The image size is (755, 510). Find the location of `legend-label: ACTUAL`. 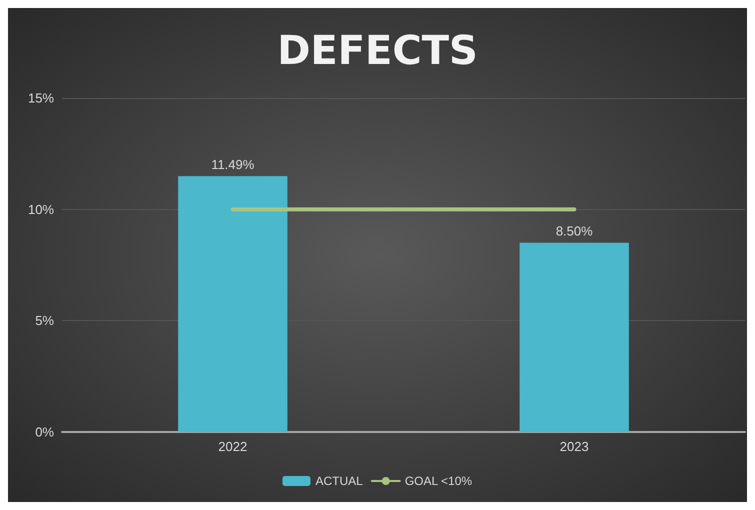

legend-label: ACTUAL is located at coordinates (339, 481).